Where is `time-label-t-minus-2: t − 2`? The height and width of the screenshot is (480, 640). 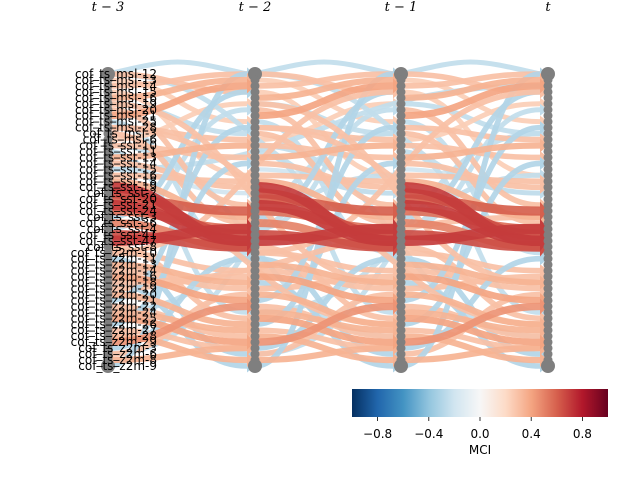
time-label-t-minus-2: t − 2 is located at coordinates (255, 7).